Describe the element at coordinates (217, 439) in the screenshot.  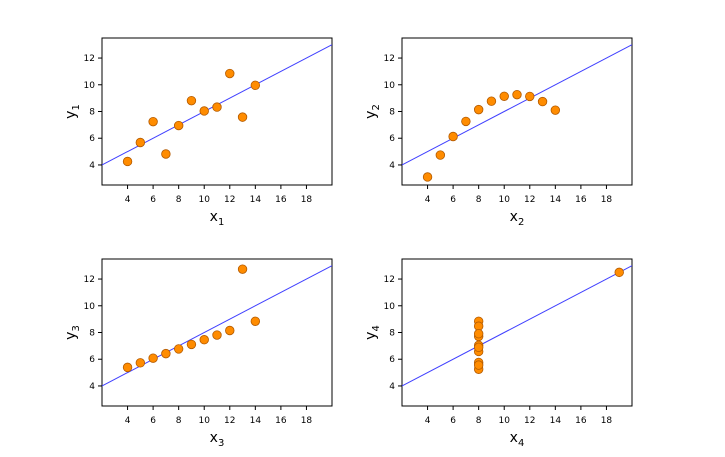
I see `x-axis-label: x3` at that location.